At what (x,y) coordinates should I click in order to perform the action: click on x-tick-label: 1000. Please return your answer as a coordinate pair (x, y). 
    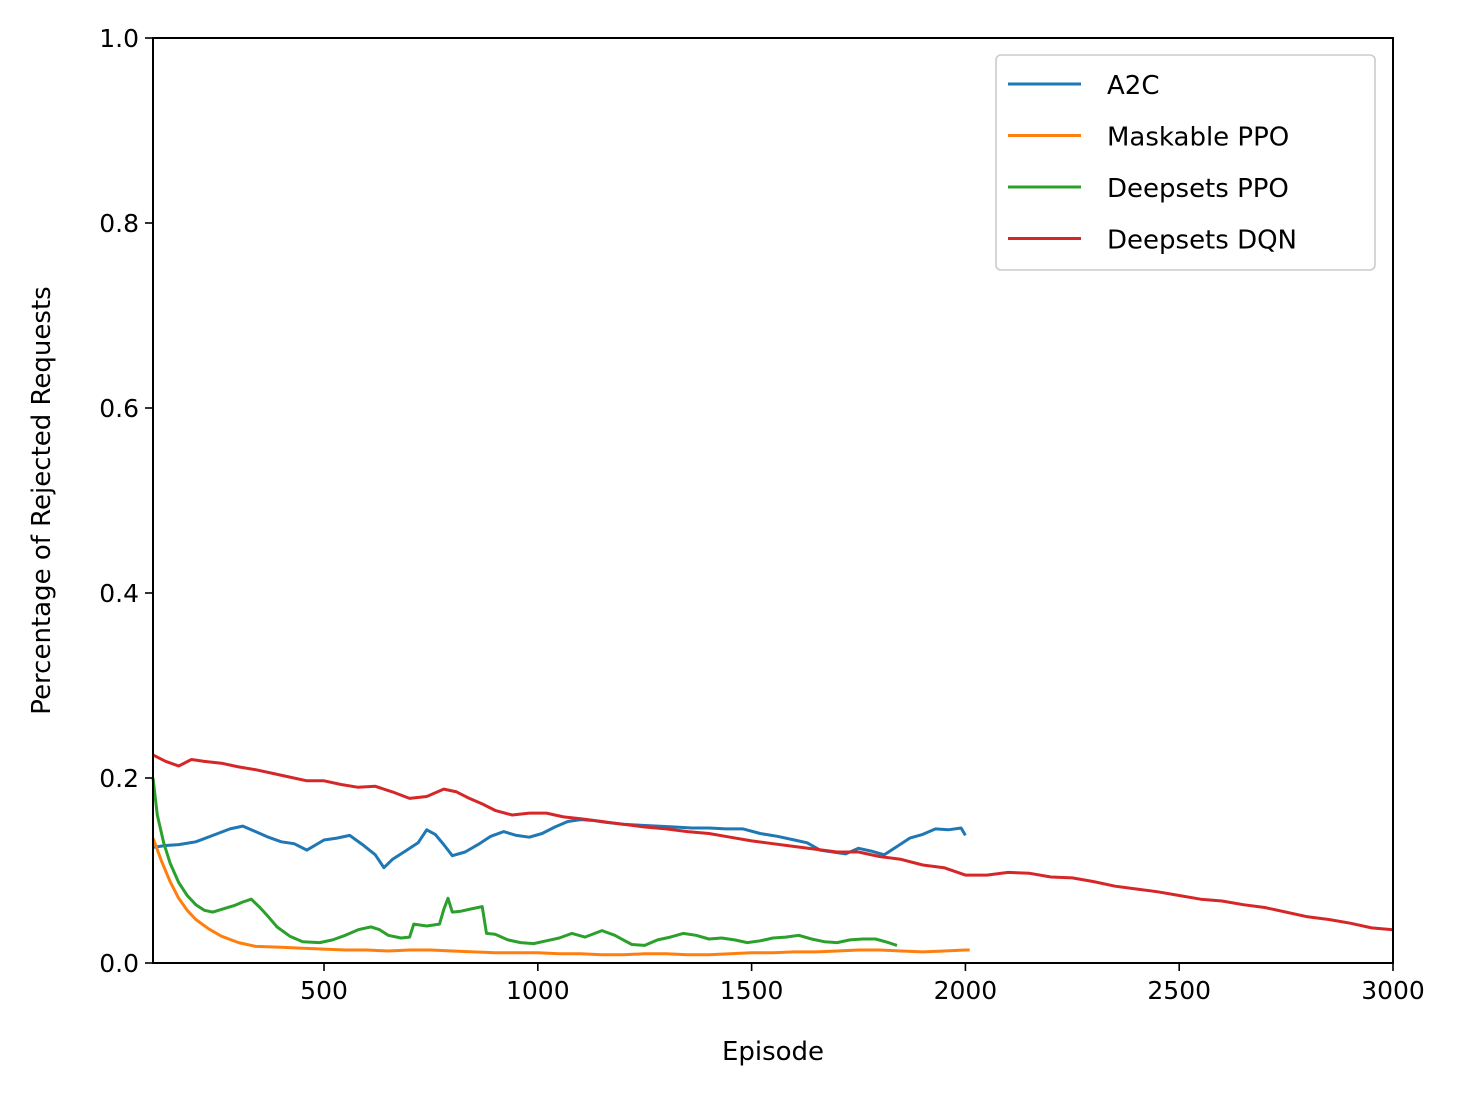
    Looking at the image, I should click on (538, 990).